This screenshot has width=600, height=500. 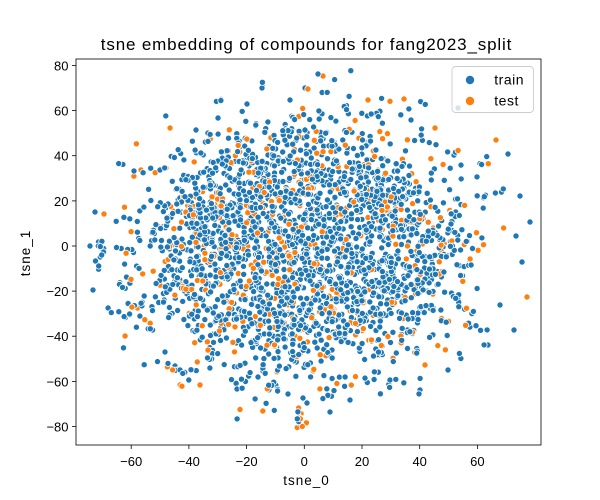 I want to click on svg-text: train, so click(x=509, y=80).